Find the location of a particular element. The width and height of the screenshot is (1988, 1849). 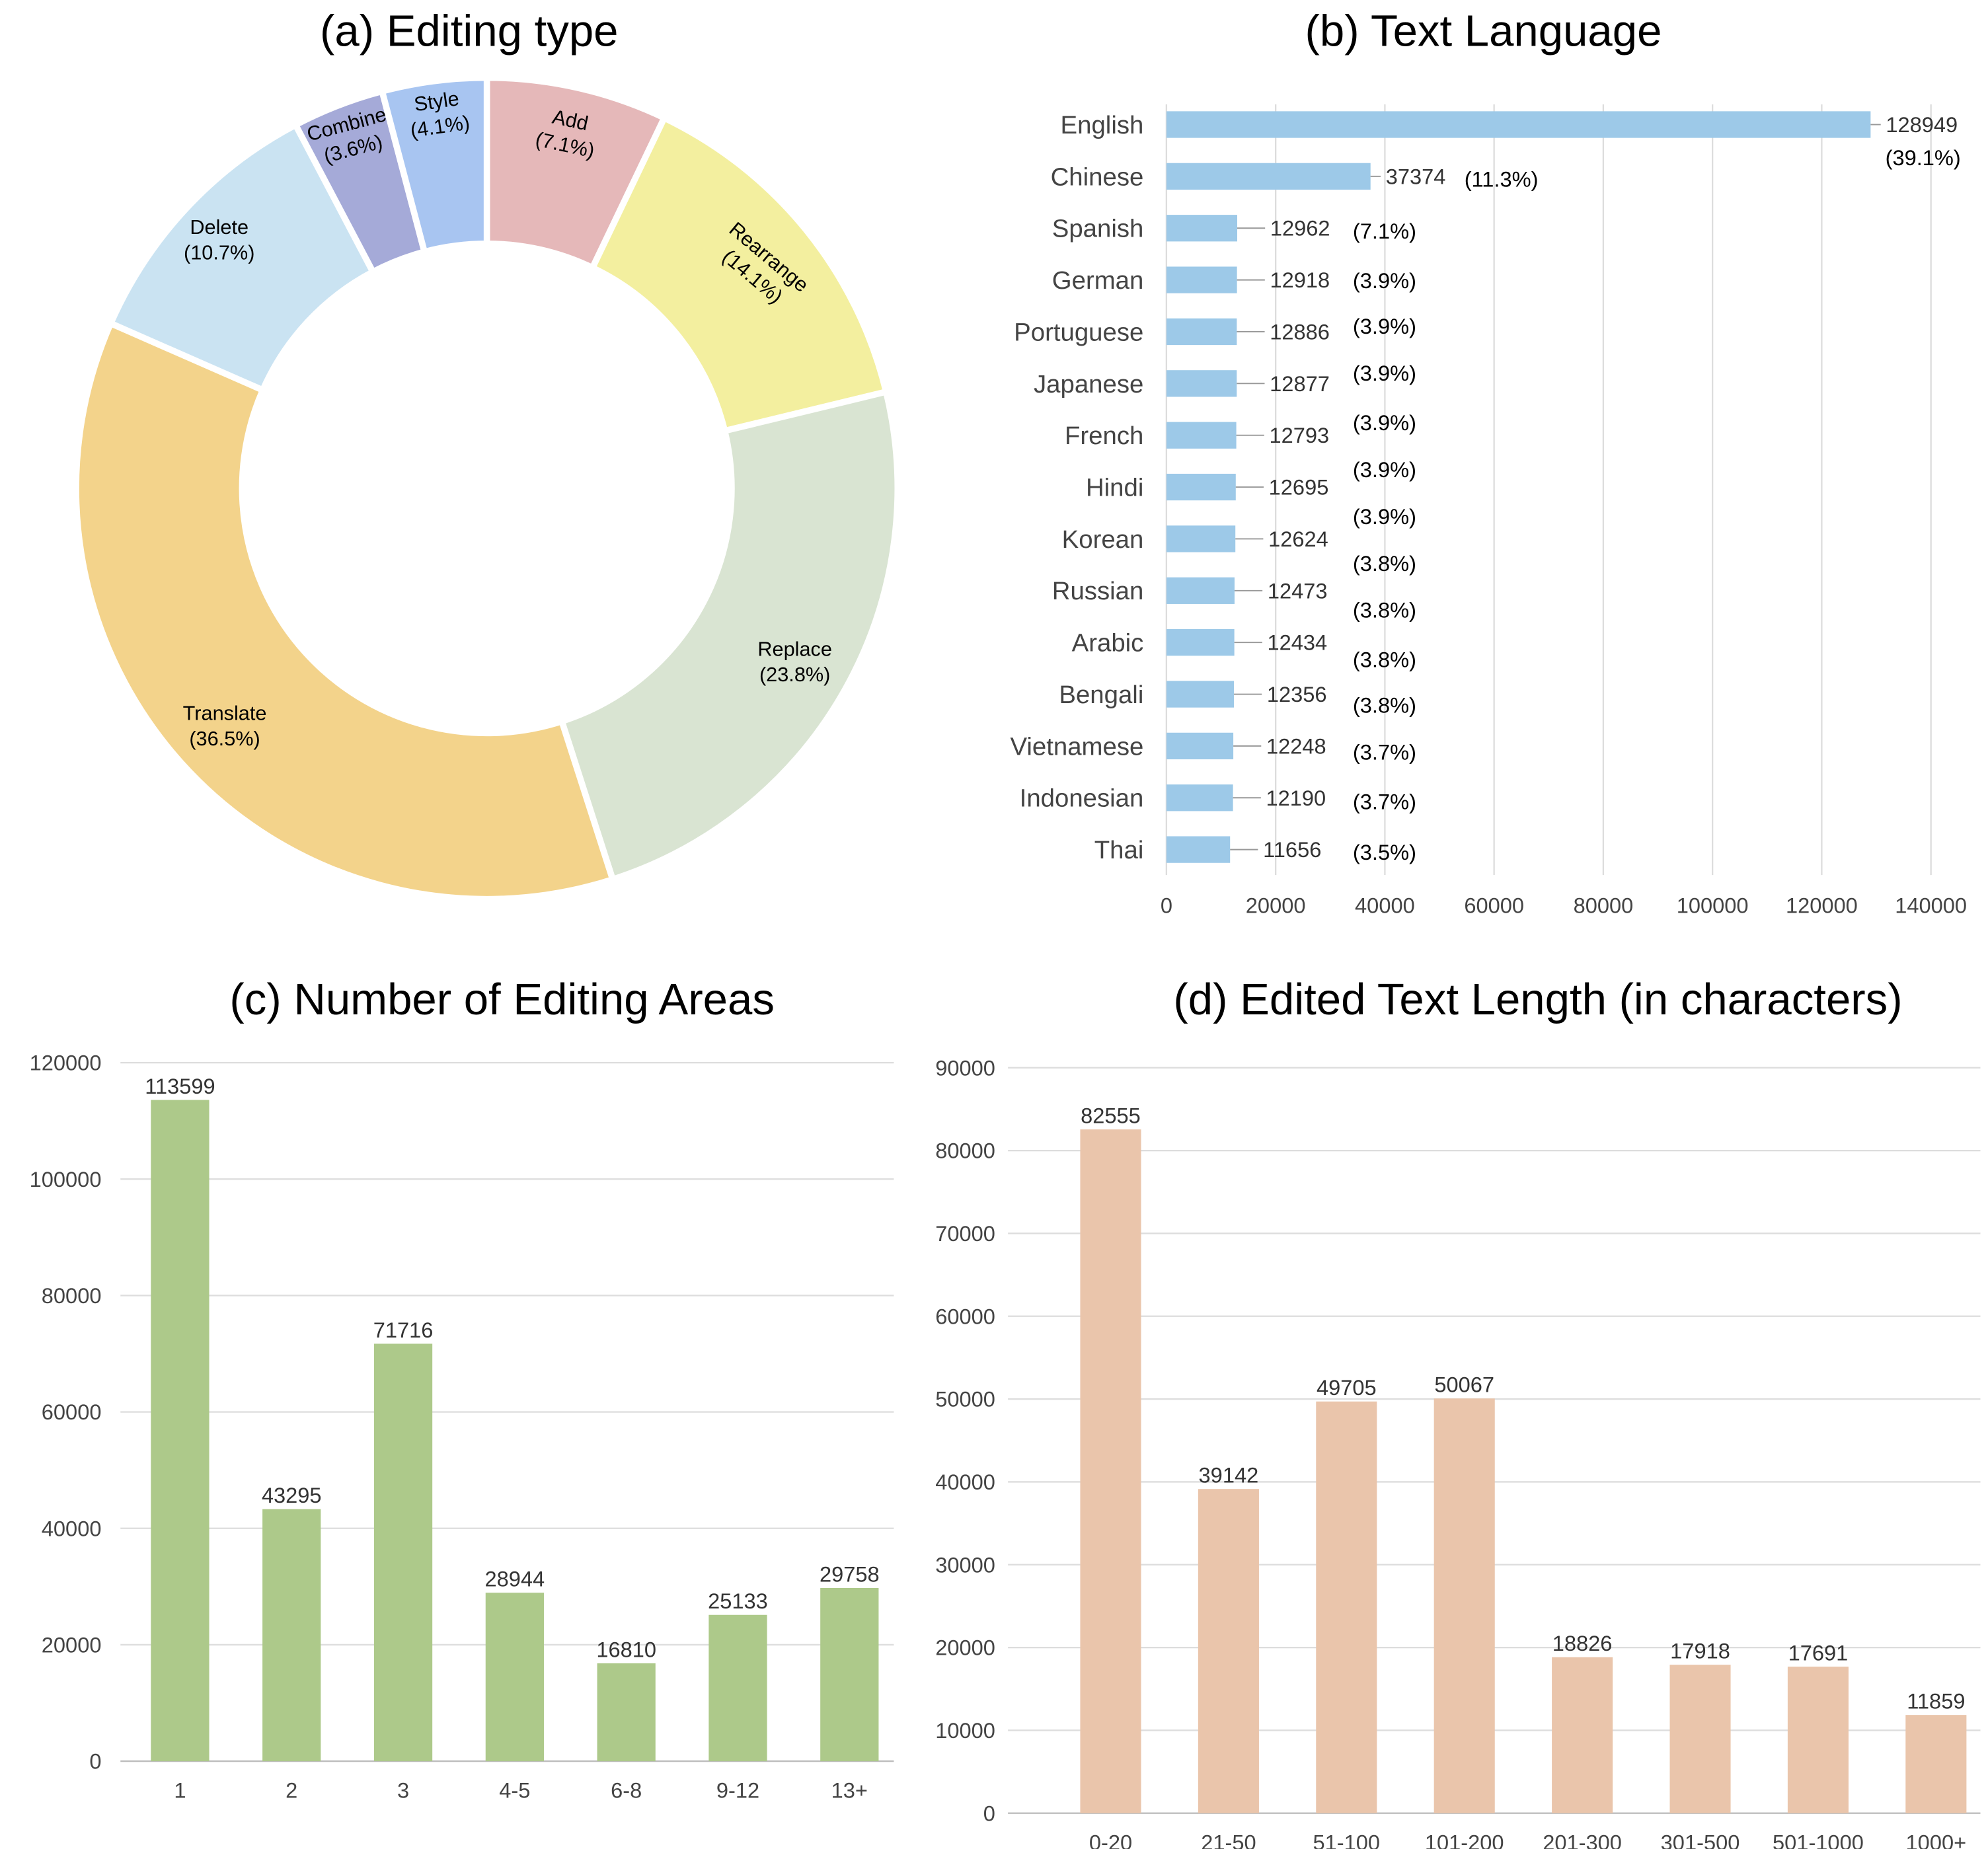

percent-label: (3.5%) is located at coordinates (1384, 852).